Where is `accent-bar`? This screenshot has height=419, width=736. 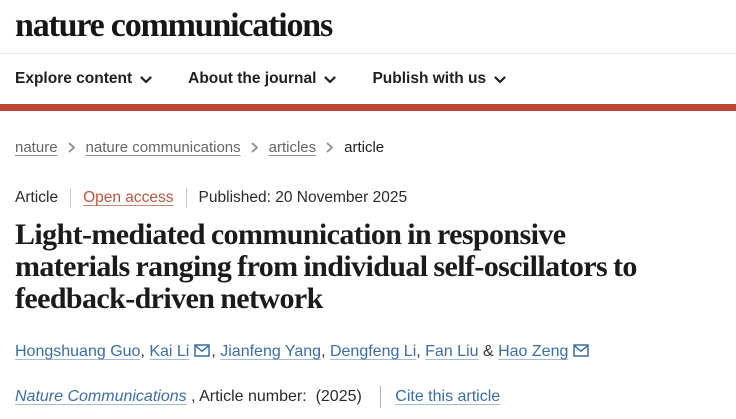
accent-bar is located at coordinates (368, 107).